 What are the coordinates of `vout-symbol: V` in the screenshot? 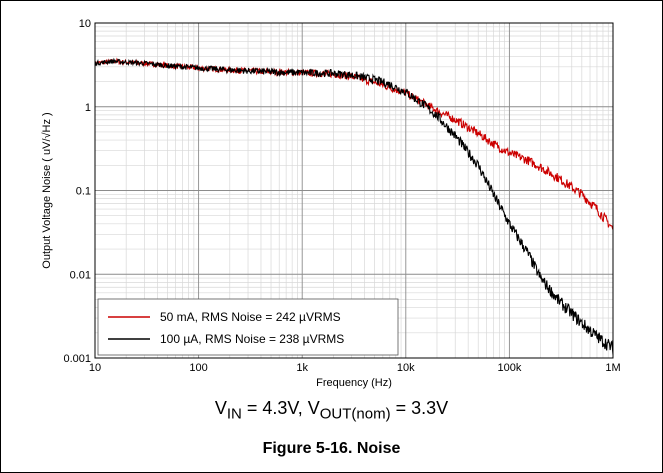 It's located at (313, 408).